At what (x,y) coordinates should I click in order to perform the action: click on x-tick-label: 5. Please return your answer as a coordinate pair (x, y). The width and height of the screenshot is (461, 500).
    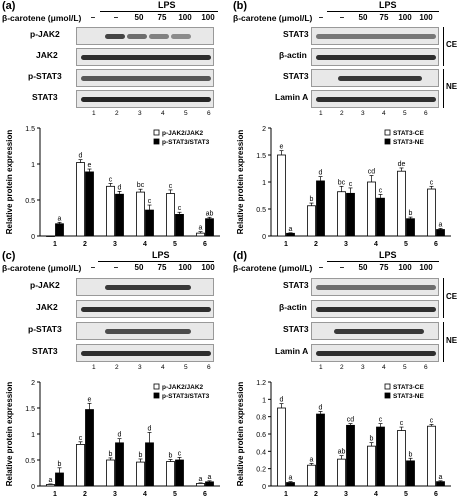
    Looking at the image, I should click on (175, 494).